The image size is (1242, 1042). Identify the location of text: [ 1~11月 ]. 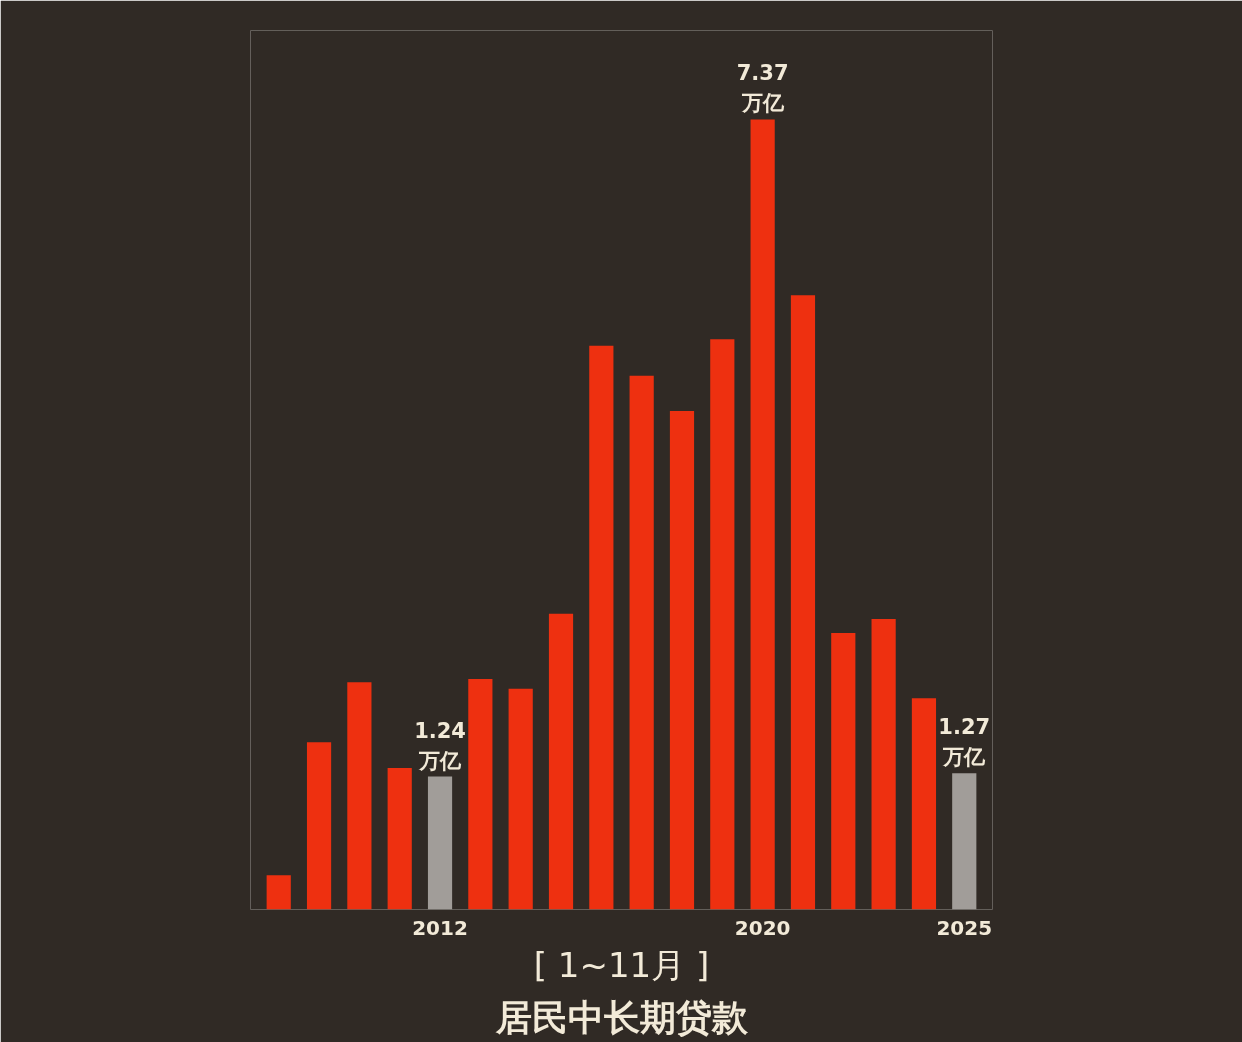
(621, 964).